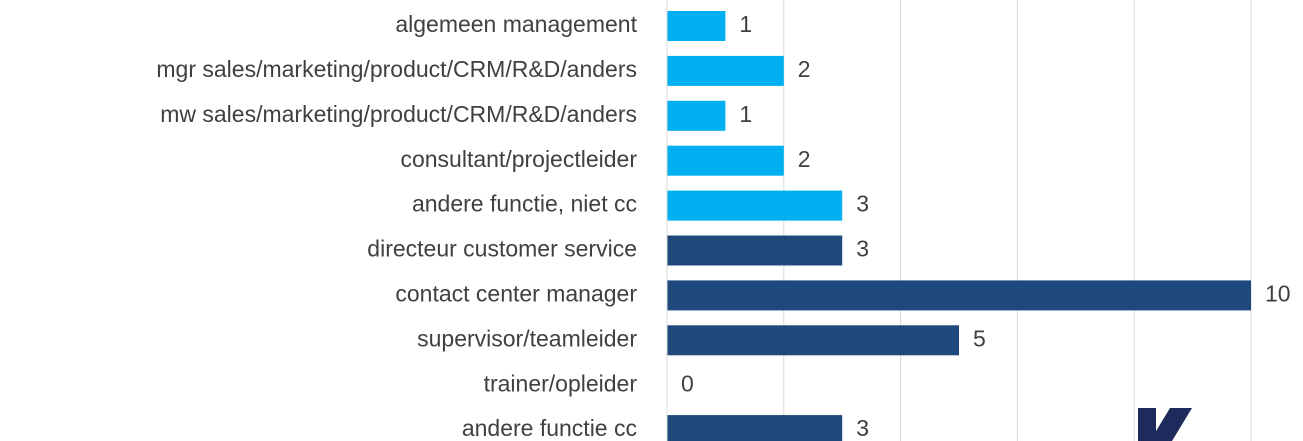 This screenshot has width=1303, height=441. I want to click on category-label: trainer/opleider, so click(561, 383).